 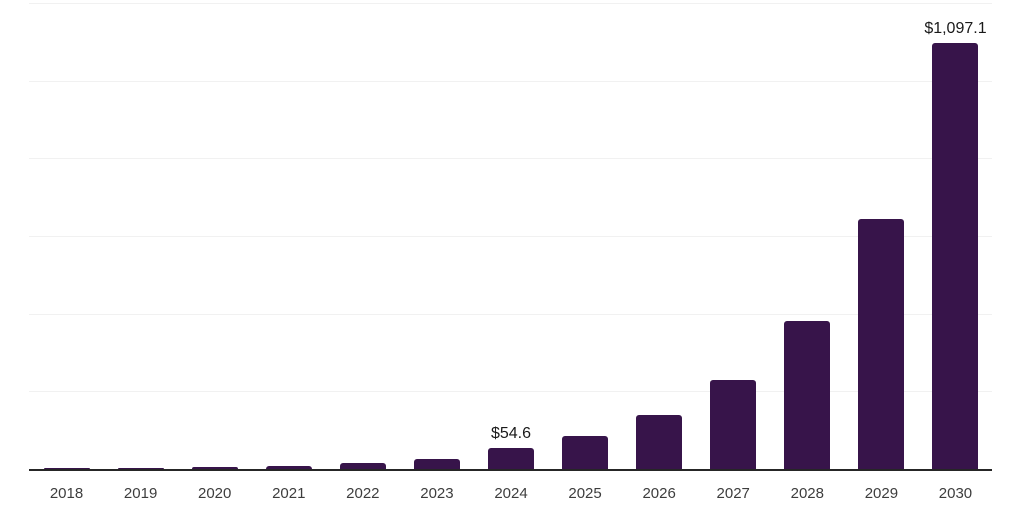 What do you see at coordinates (733, 493) in the screenshot?
I see `x-tick-label-2027: 2027` at bounding box center [733, 493].